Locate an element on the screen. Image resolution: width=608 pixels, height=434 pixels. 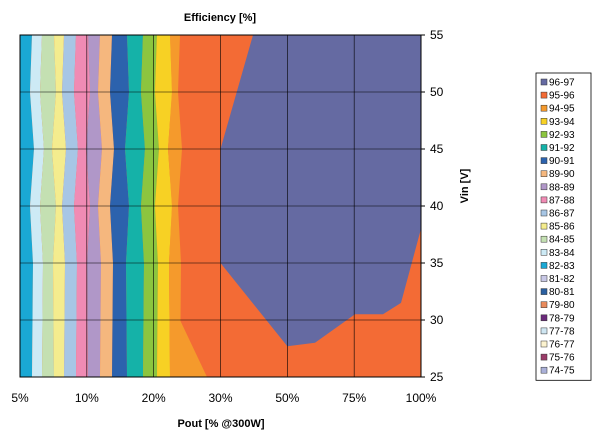
legend-label-86-87: 86-87 is located at coordinates (562, 214).